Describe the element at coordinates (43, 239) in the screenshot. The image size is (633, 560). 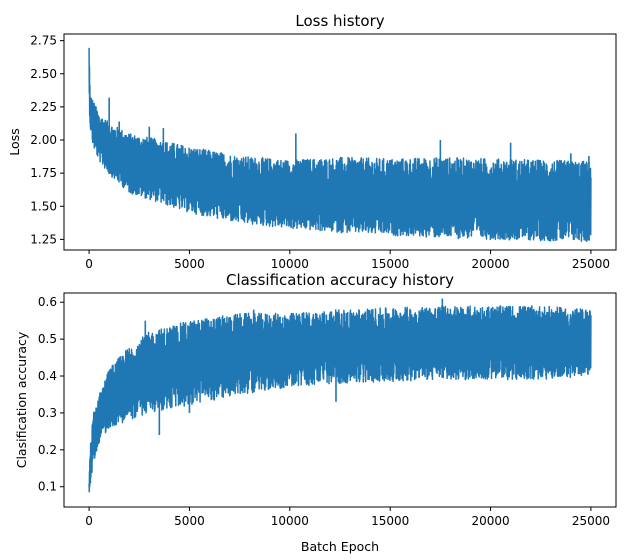
I see `loss-y-tick-label: 1.25` at that location.